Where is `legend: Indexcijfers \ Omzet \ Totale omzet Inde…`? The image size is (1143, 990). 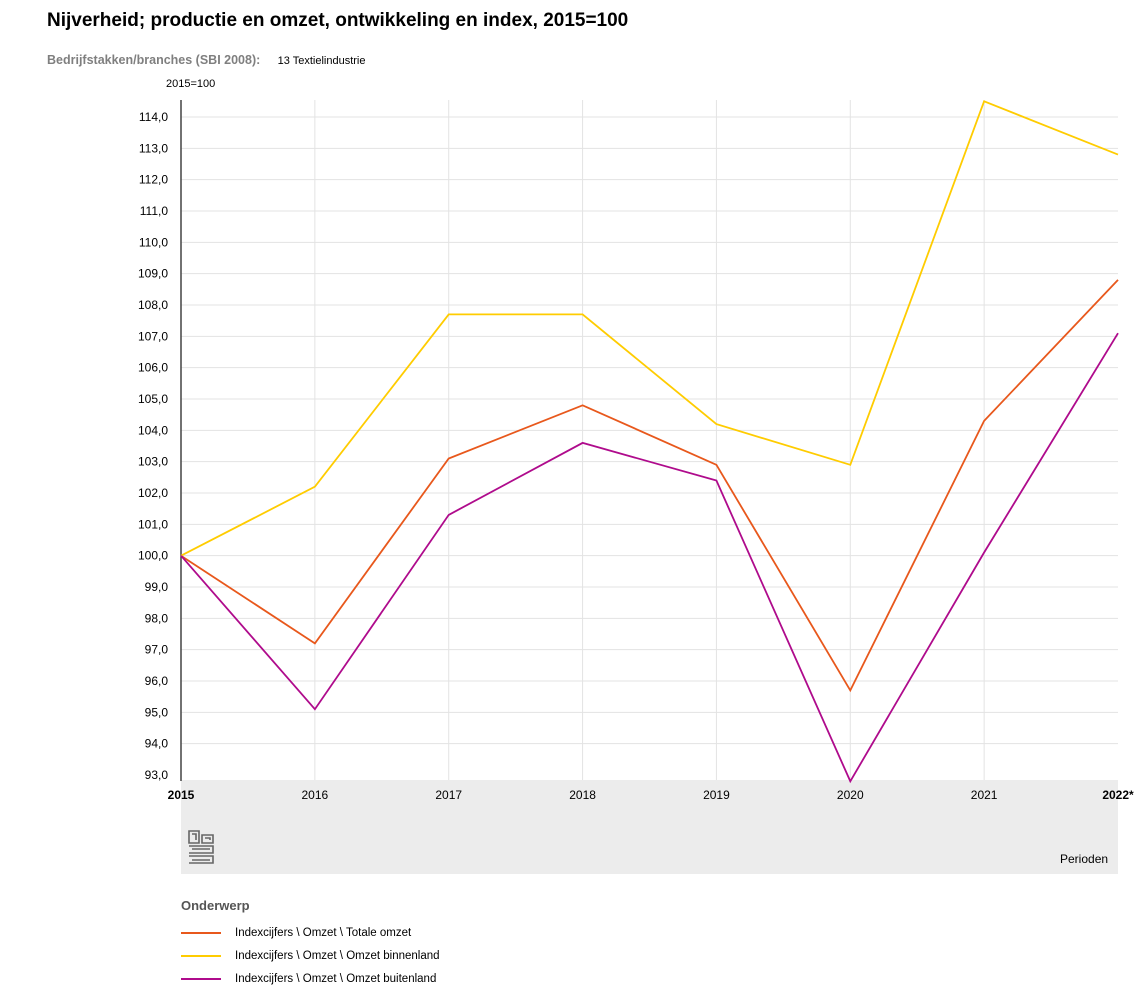 legend: Indexcijfers \ Omzet \ Totale omzet Inde… is located at coordinates (310, 955).